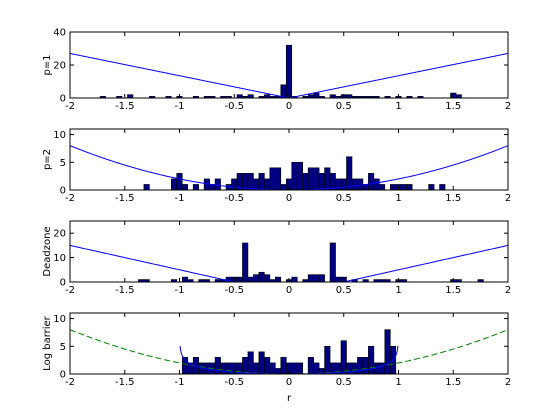  I want to click on x-tick-label: 1, so click(398, 198).